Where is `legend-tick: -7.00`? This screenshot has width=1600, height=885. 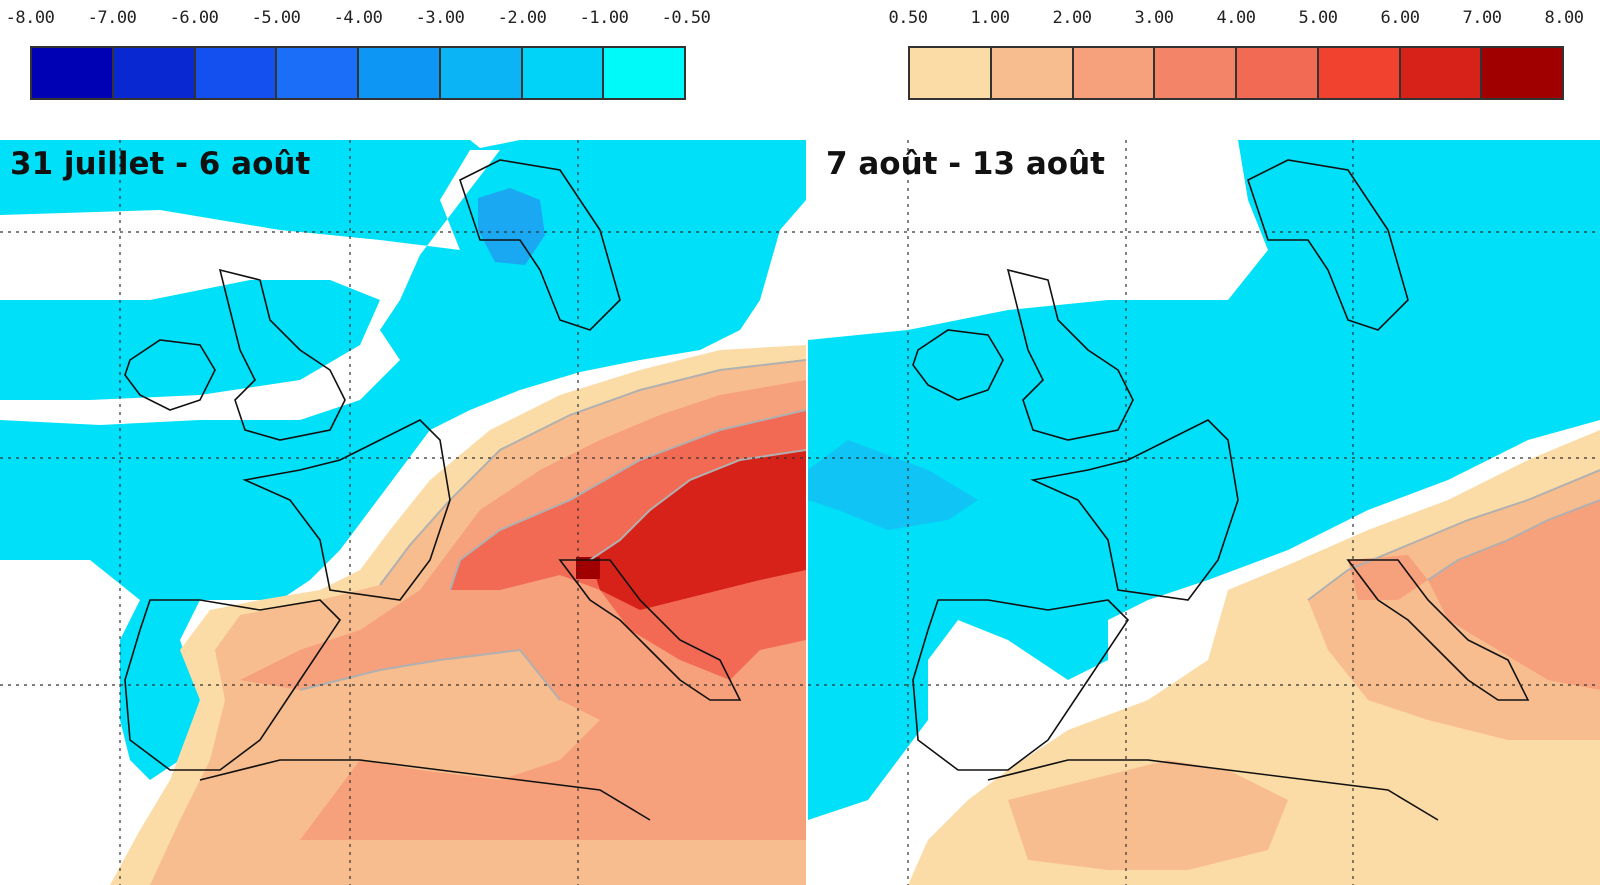
legend-tick: -7.00 is located at coordinates (112, 18).